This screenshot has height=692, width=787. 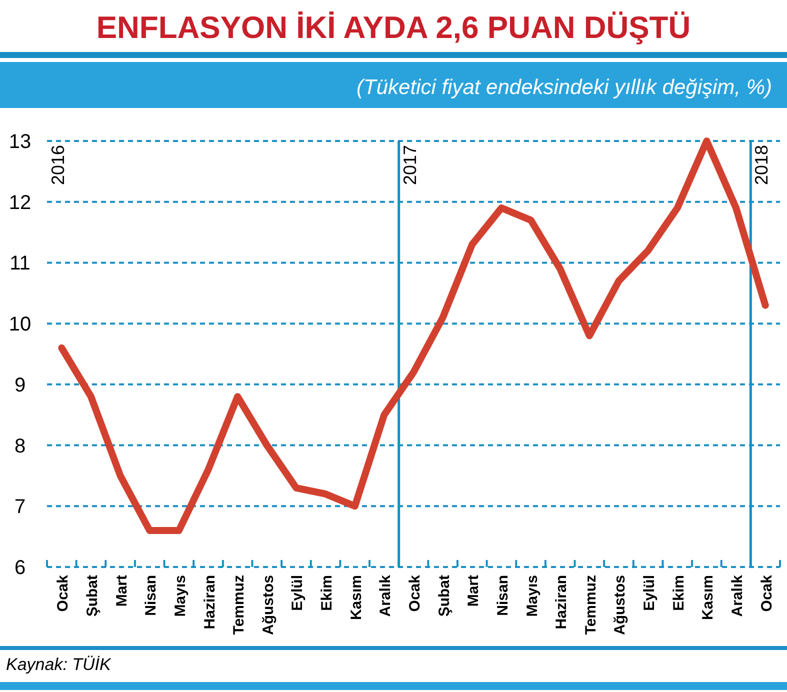 What do you see at coordinates (20, 325) in the screenshot?
I see `y-tick-label: 10` at bounding box center [20, 325].